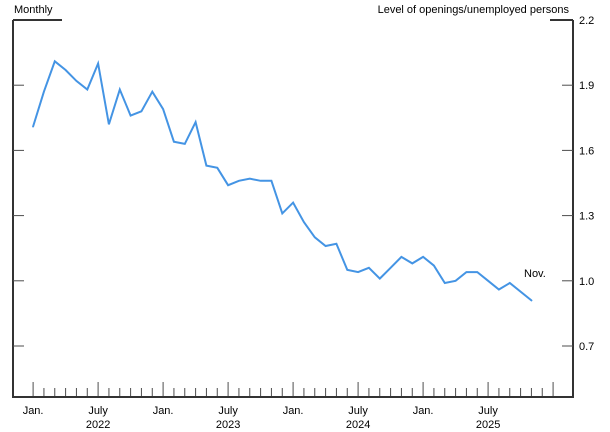 The height and width of the screenshot is (432, 610). Describe the element at coordinates (586, 282) in the screenshot. I see `y-axis-tick-label: 1.0` at that location.